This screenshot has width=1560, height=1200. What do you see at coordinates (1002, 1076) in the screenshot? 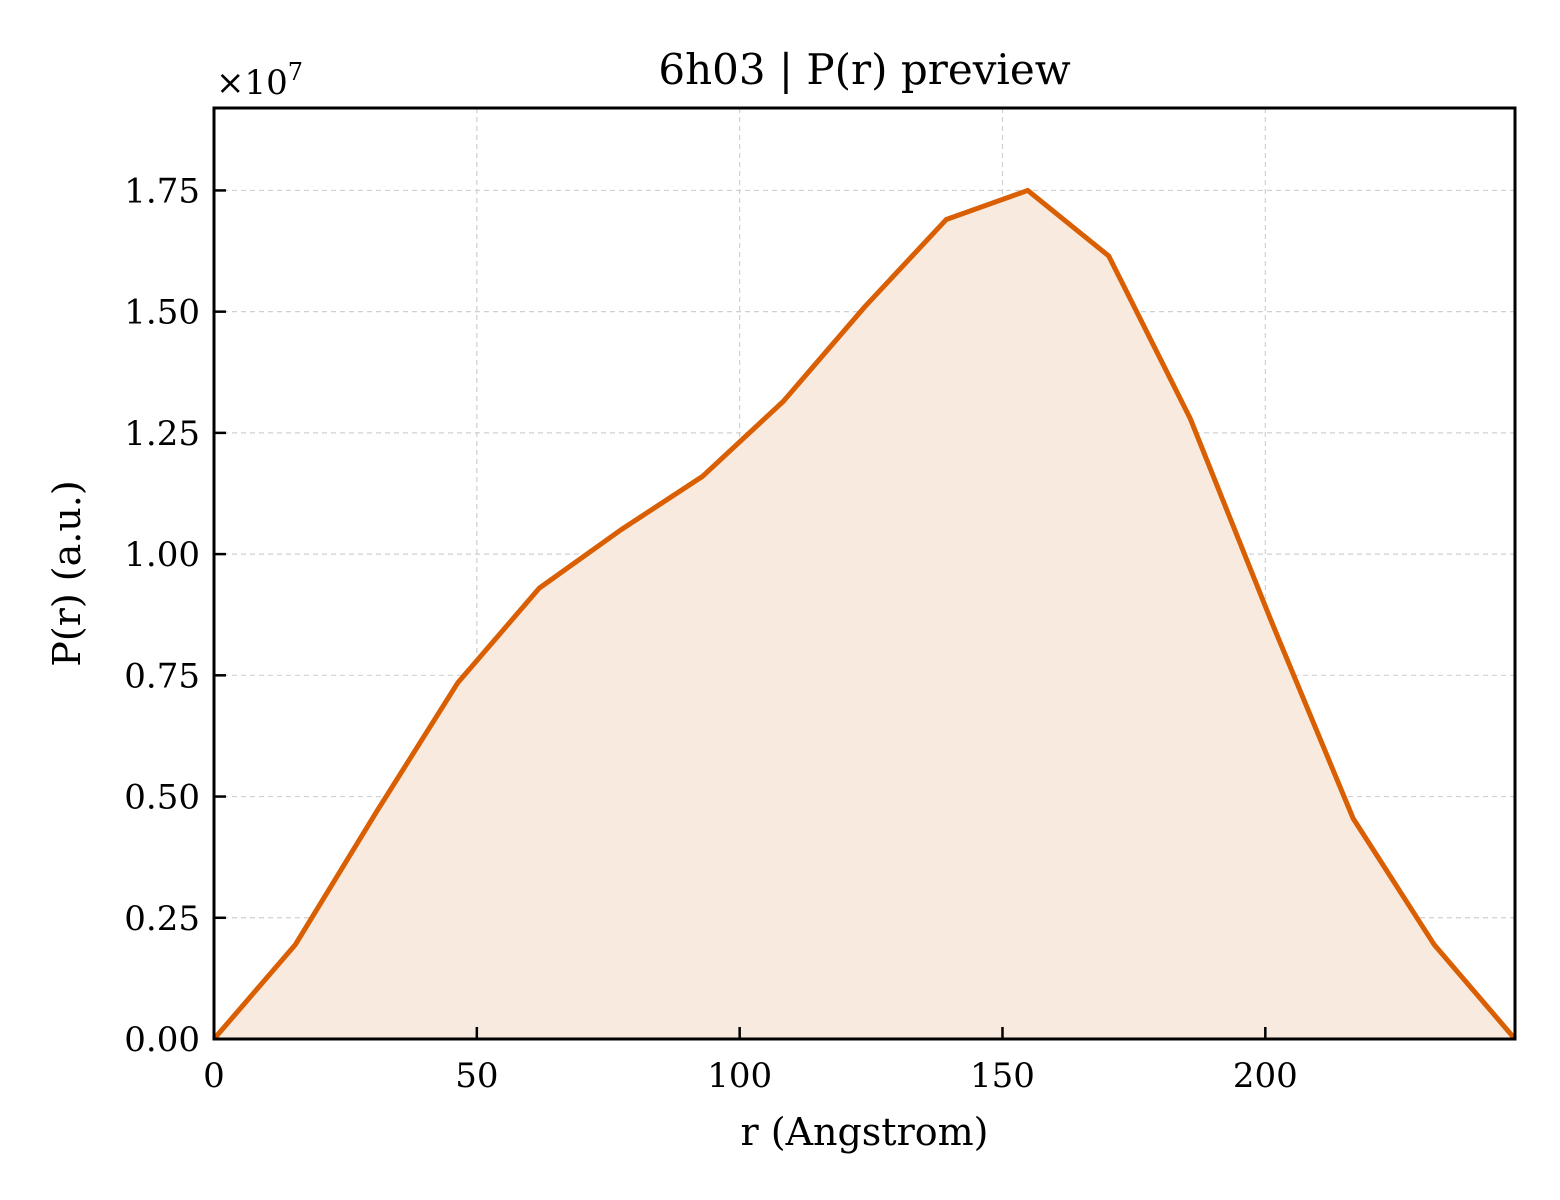
I see `x-tick-label: 150` at bounding box center [1002, 1076].